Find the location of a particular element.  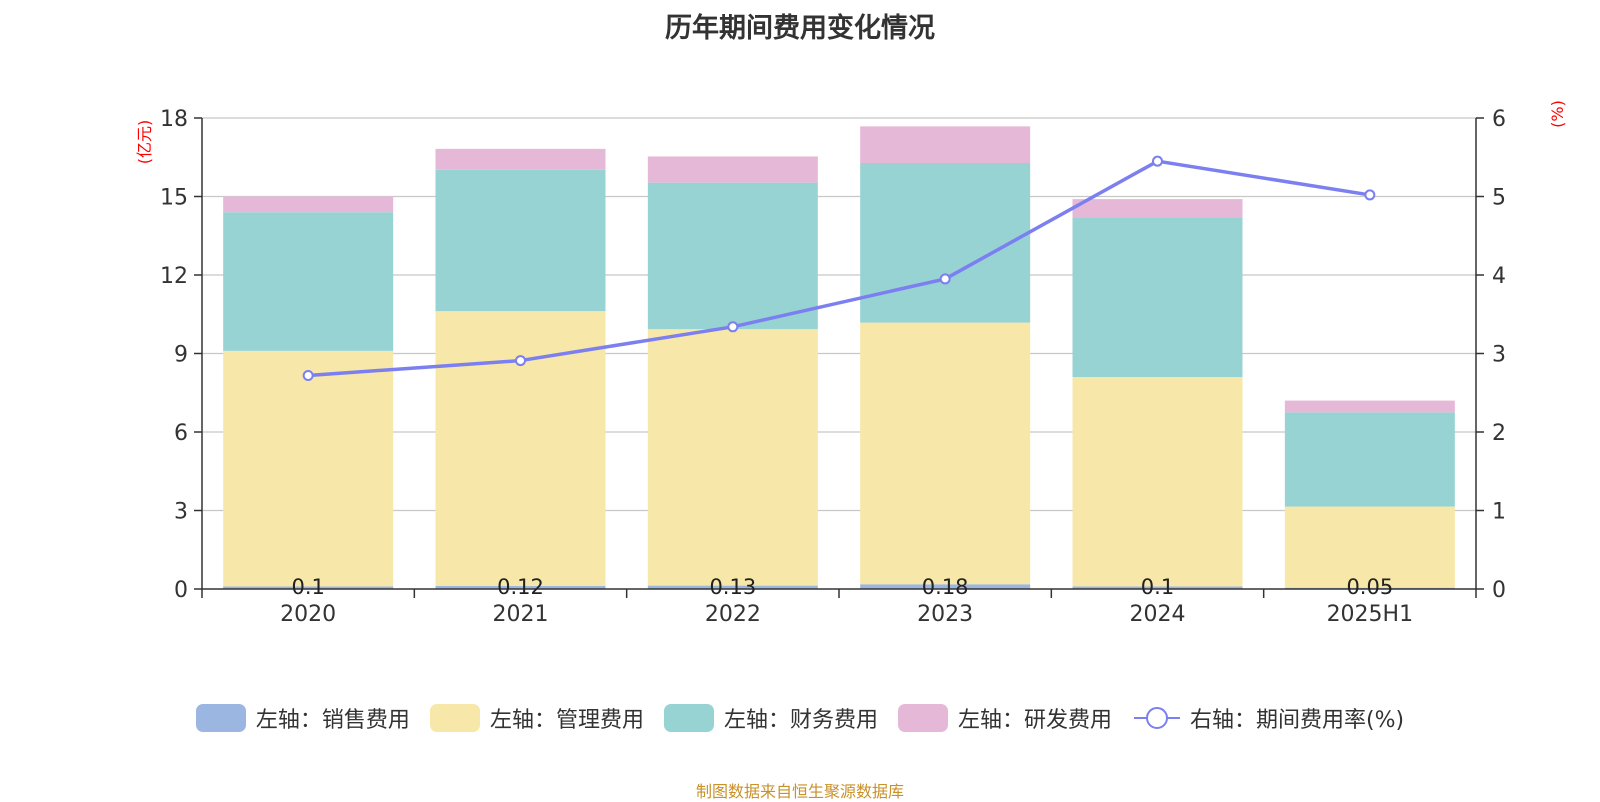

data-labels: 0.1 0.12 0.13 0.18 0.1 0.05 is located at coordinates (842, 587).